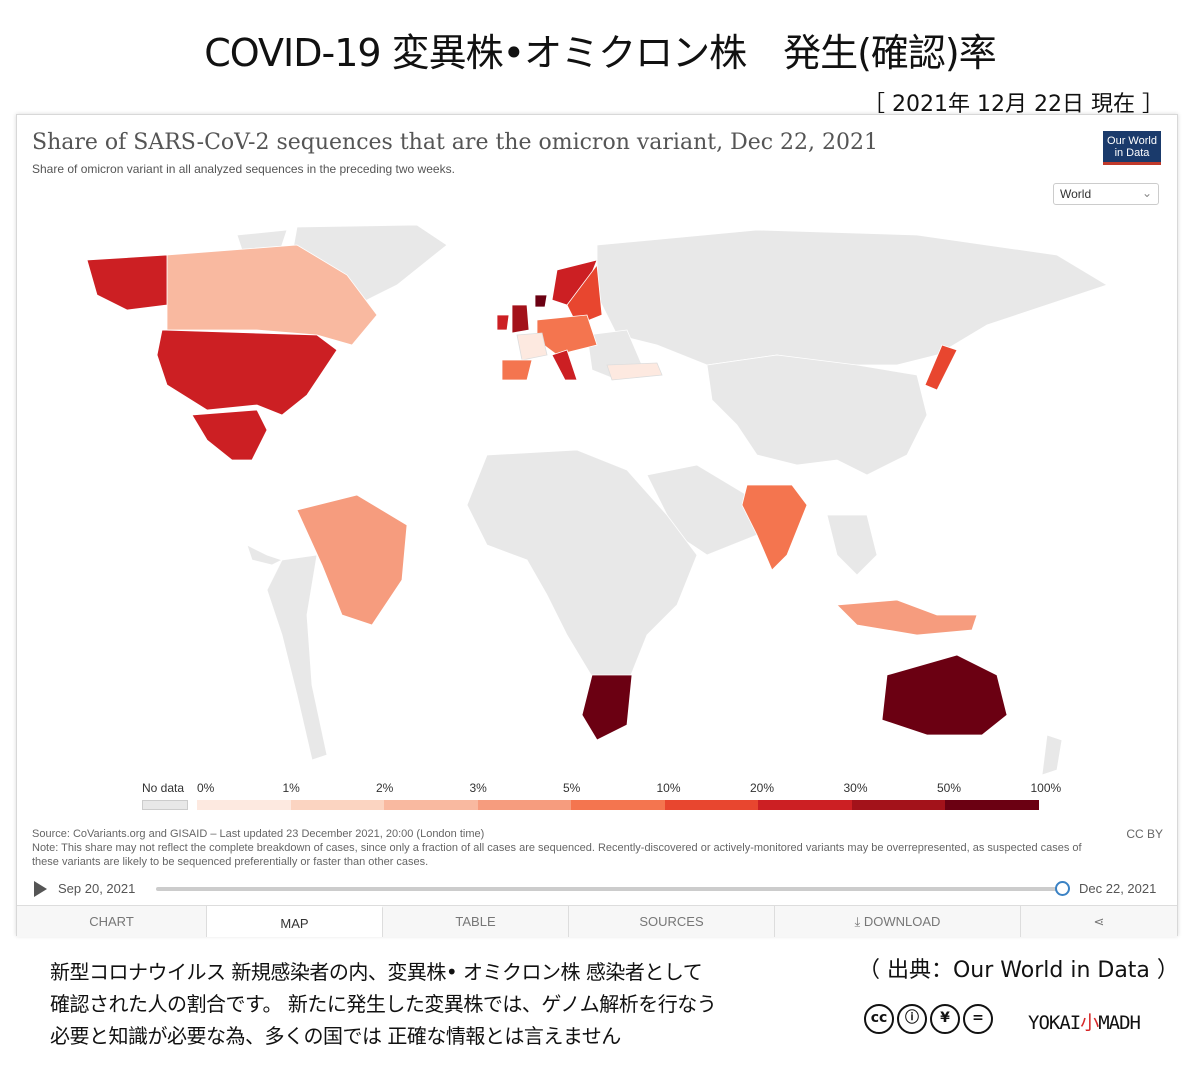 This screenshot has width=1200, height=1070. Describe the element at coordinates (163, 788) in the screenshot. I see `legend-no-data-label: No data` at that location.